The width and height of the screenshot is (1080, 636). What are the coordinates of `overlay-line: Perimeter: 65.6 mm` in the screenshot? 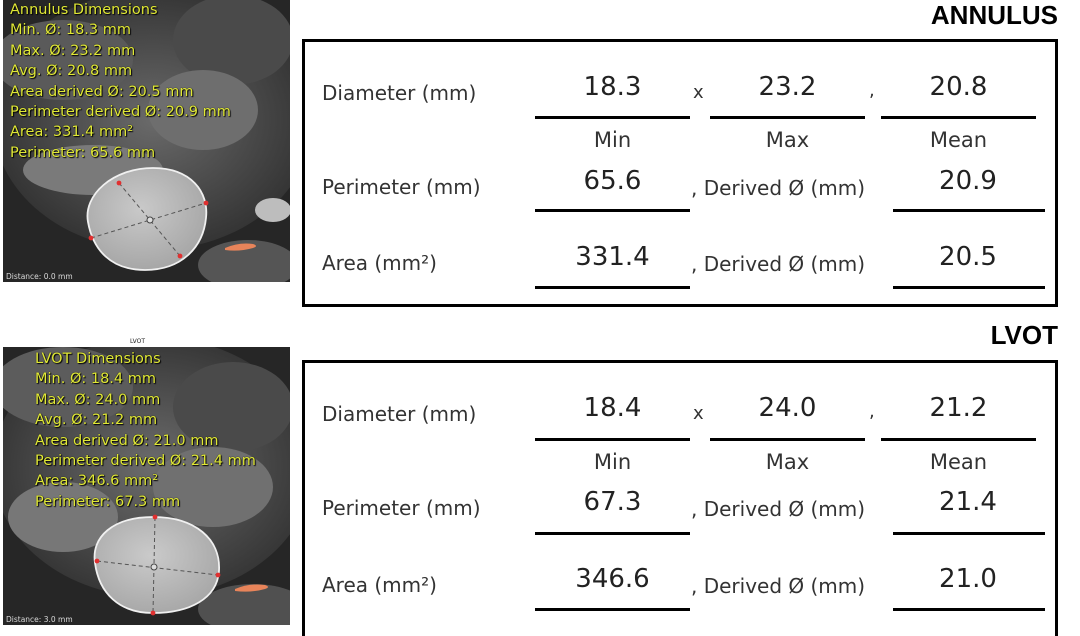 It's located at (83, 152).